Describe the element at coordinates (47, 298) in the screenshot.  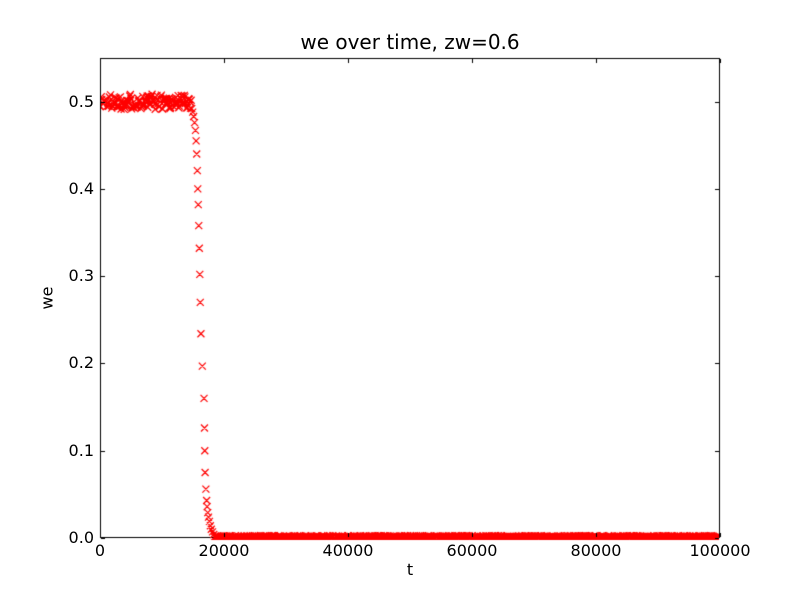
I see `y-axis-label: we` at that location.